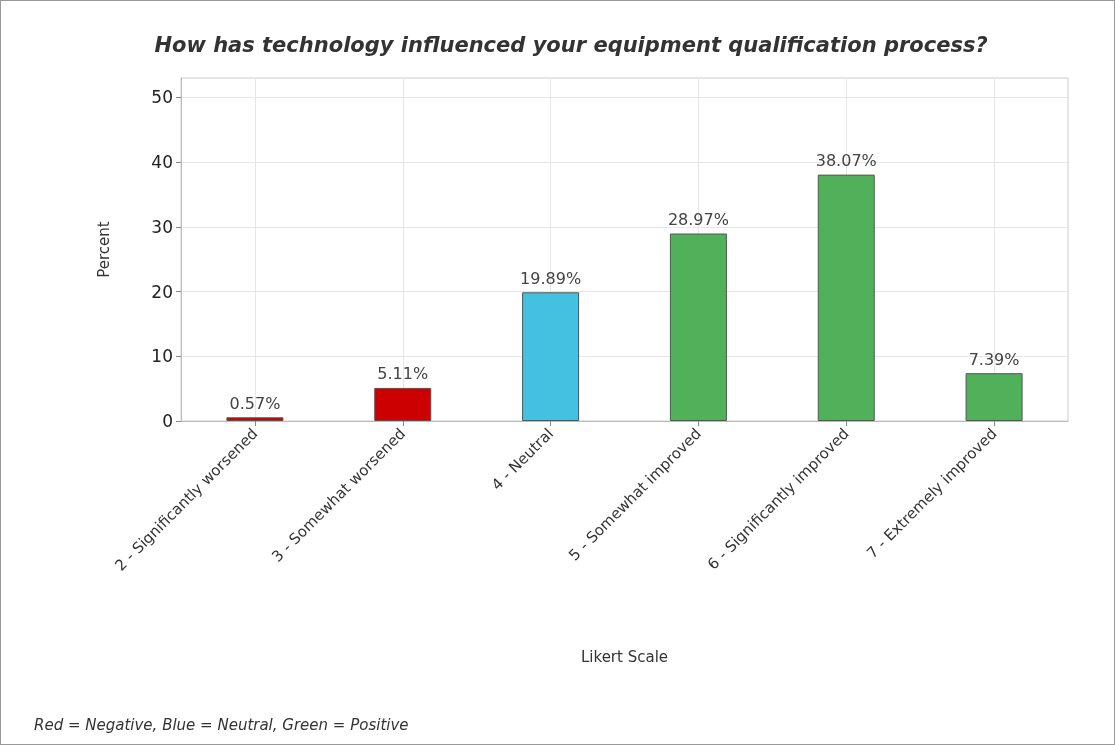  I want to click on data-label: 5.11%, so click(403, 374).